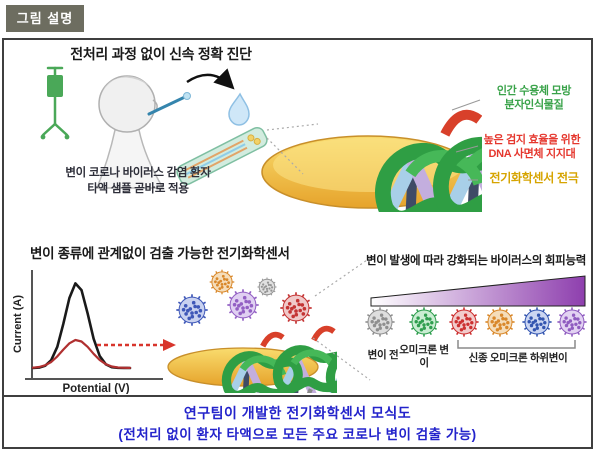 The image size is (600, 454). I want to click on floating-virus-orange-icon, so click(222, 282).